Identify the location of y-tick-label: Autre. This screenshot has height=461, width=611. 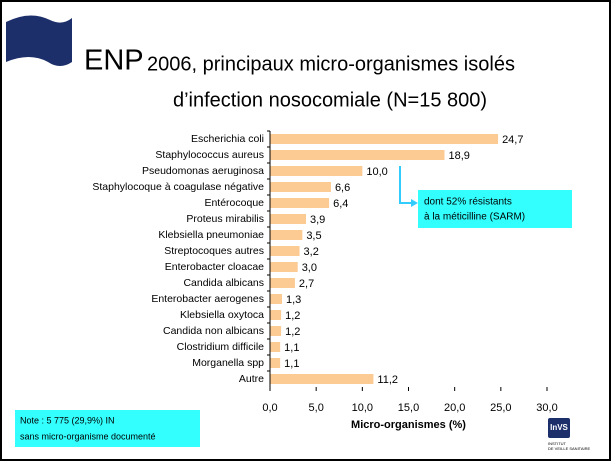
(251, 379).